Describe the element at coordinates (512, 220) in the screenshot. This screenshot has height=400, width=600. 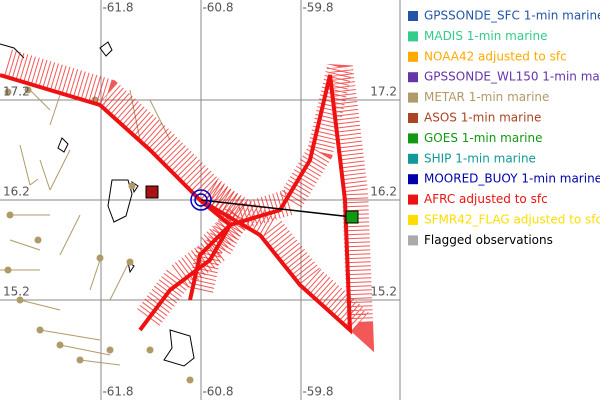
I see `legend-label: SFMR42_FLAG adjusted to sfc` at that location.